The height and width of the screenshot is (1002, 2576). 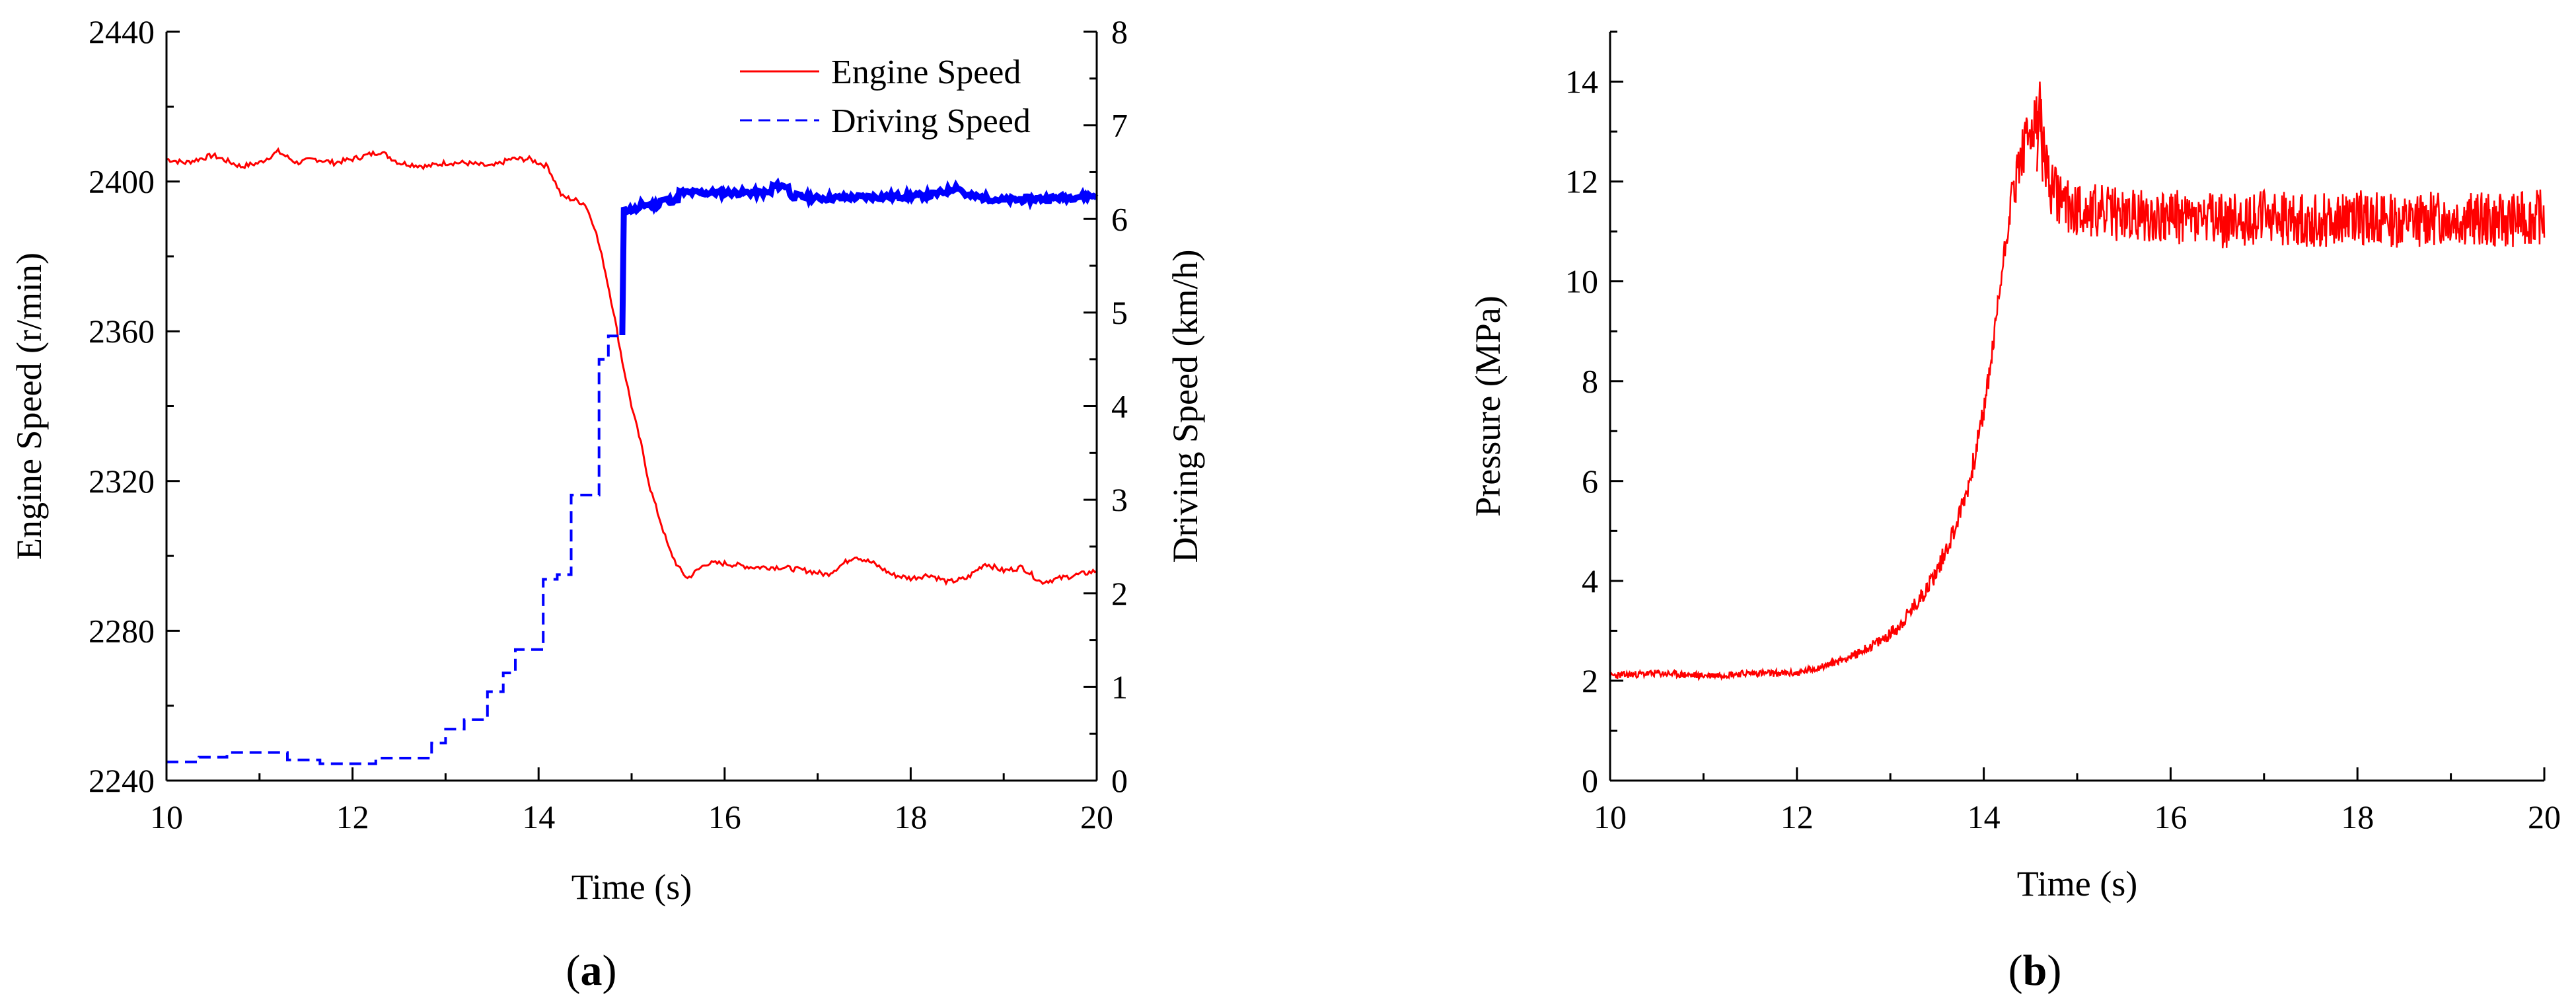 What do you see at coordinates (1590, 482) in the screenshot?
I see `y-tick-label: 6` at bounding box center [1590, 482].